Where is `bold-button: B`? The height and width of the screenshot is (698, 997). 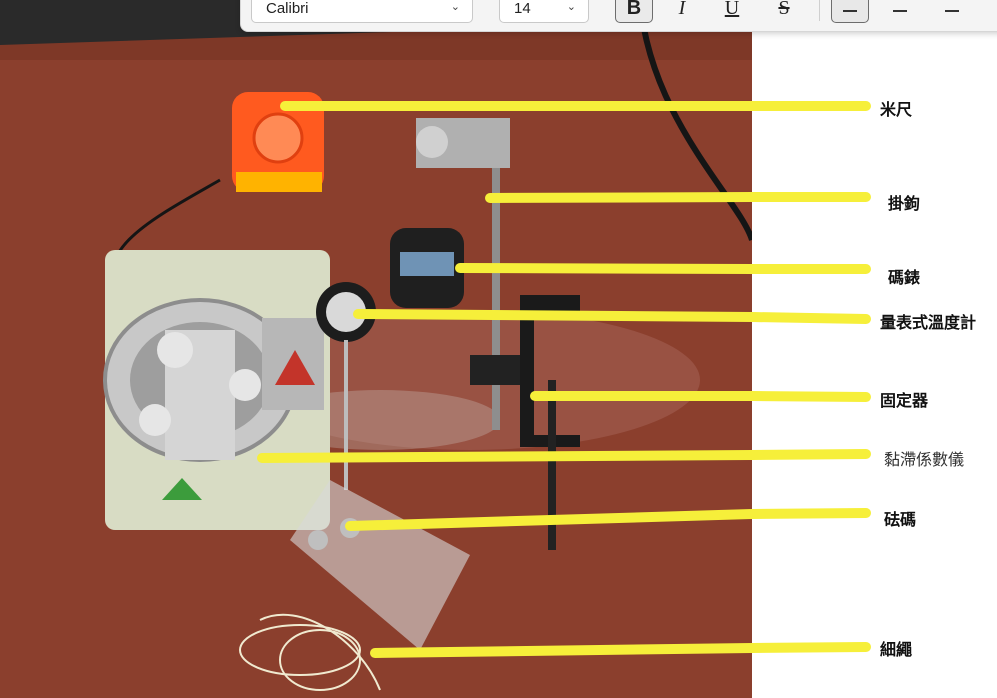 bold-button: B is located at coordinates (634, 11).